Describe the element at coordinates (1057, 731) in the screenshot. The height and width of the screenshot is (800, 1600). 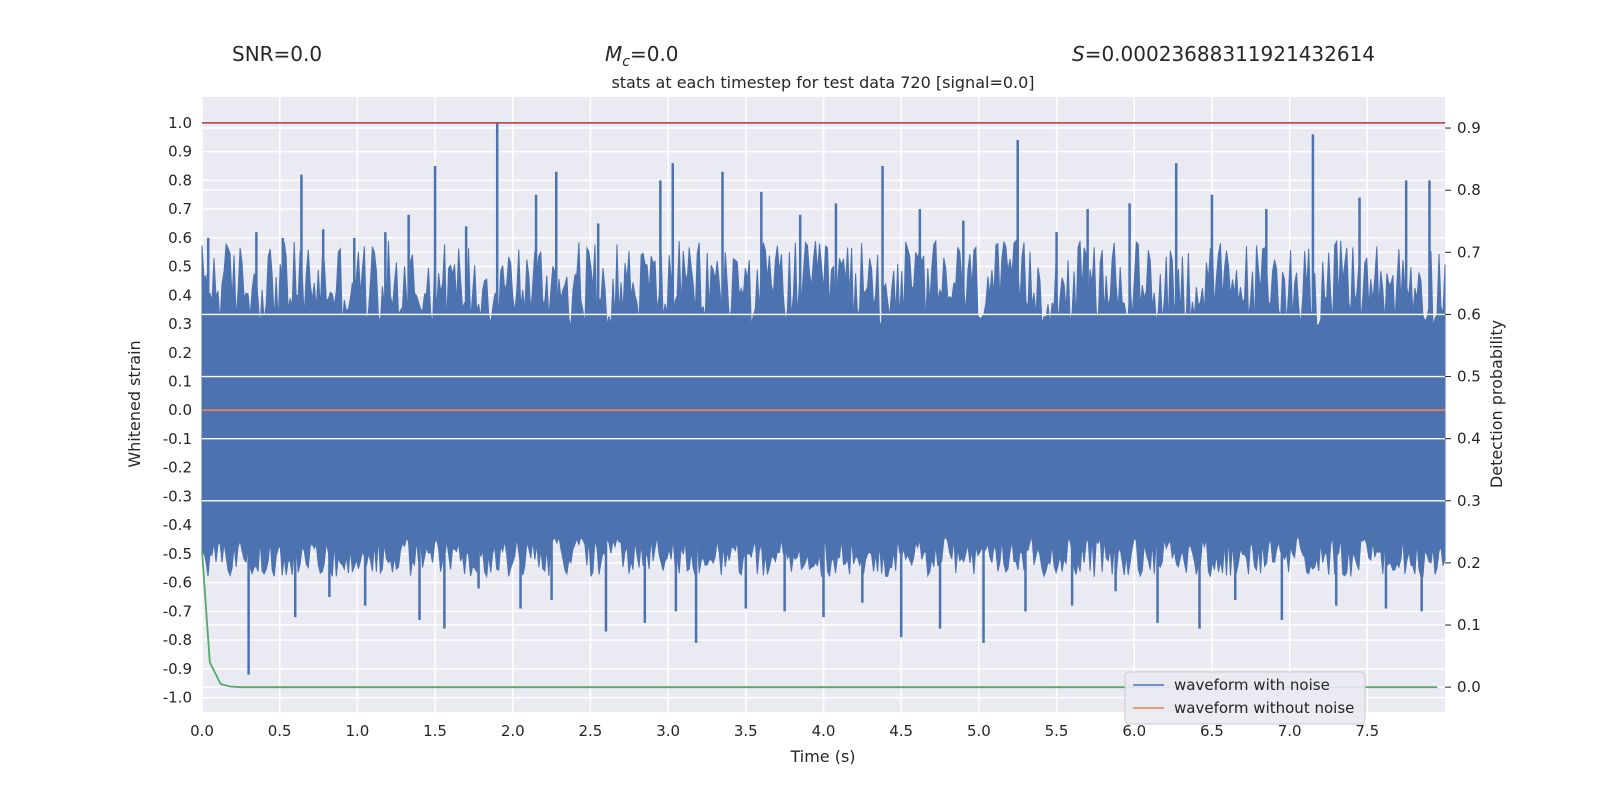
I see `x-tick-label: 5.5` at that location.